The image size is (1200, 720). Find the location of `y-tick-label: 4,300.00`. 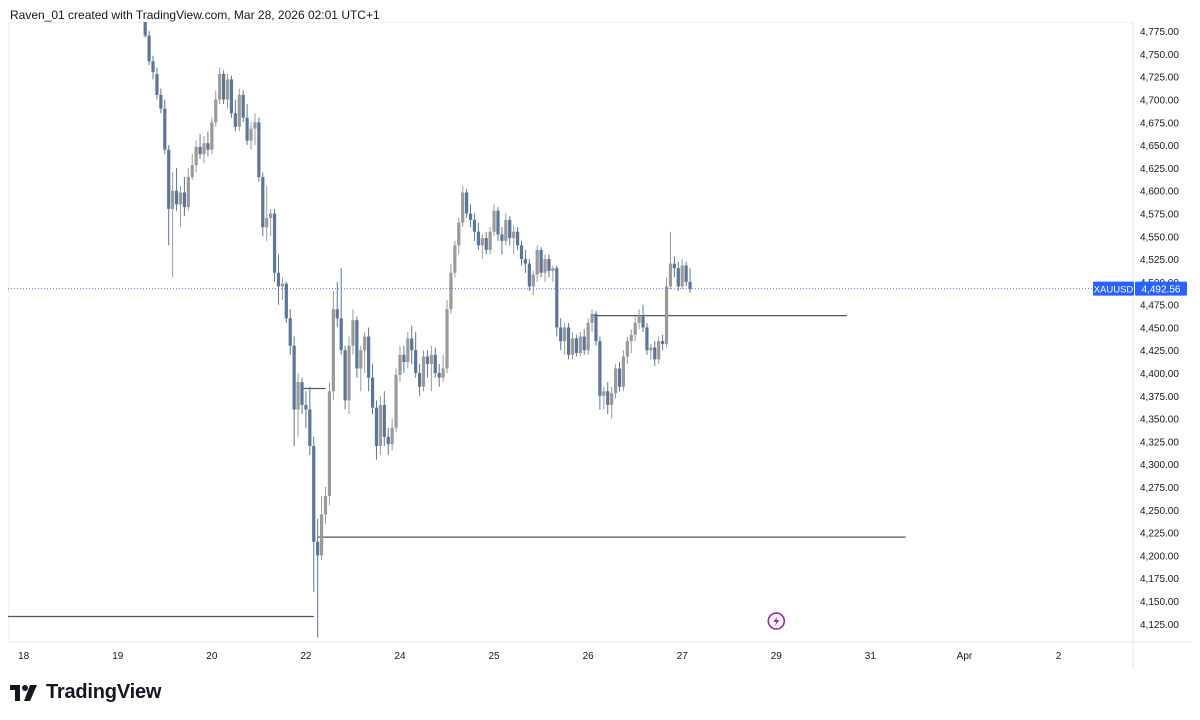

y-tick-label: 4,300.00 is located at coordinates (1159, 465).